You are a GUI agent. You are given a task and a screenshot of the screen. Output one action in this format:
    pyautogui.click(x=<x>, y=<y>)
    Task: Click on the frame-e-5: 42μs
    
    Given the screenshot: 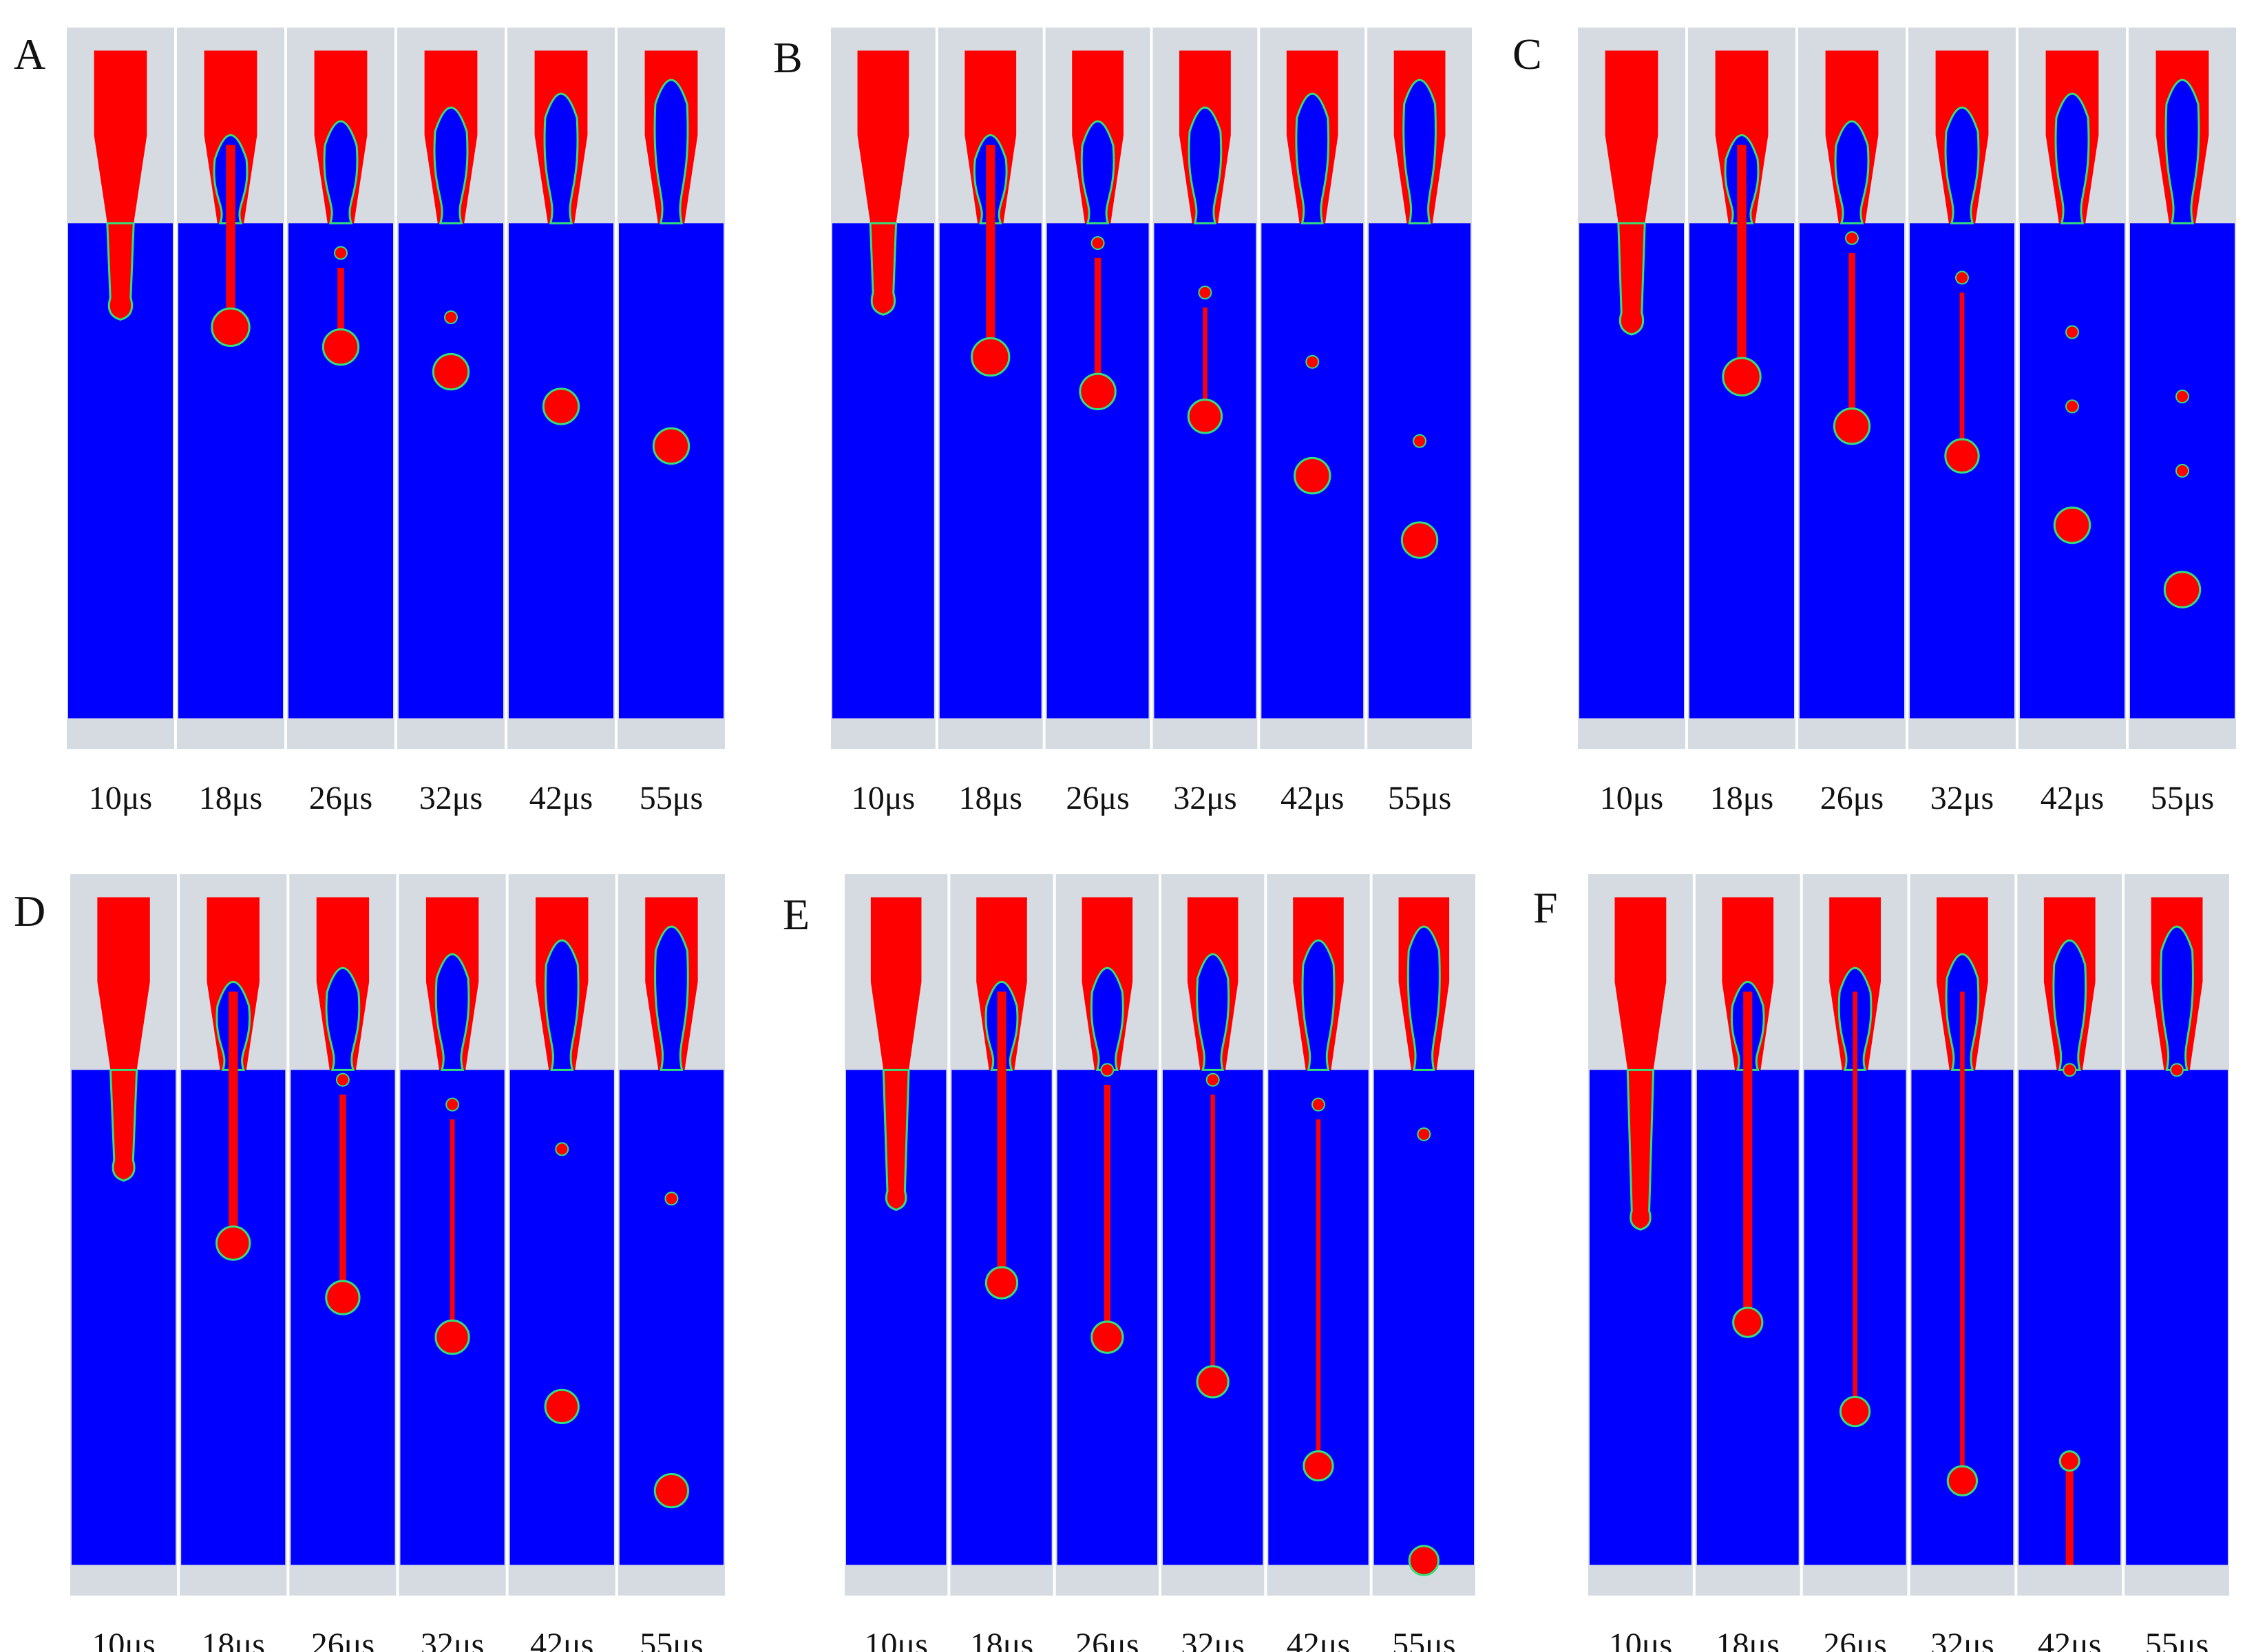 What is the action you would take?
    pyautogui.click(x=1318, y=1263)
    